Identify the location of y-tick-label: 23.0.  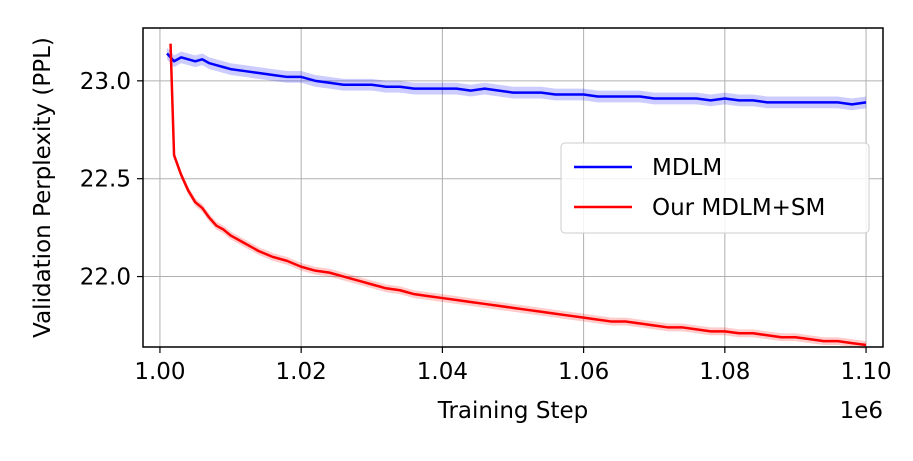
(105, 82).